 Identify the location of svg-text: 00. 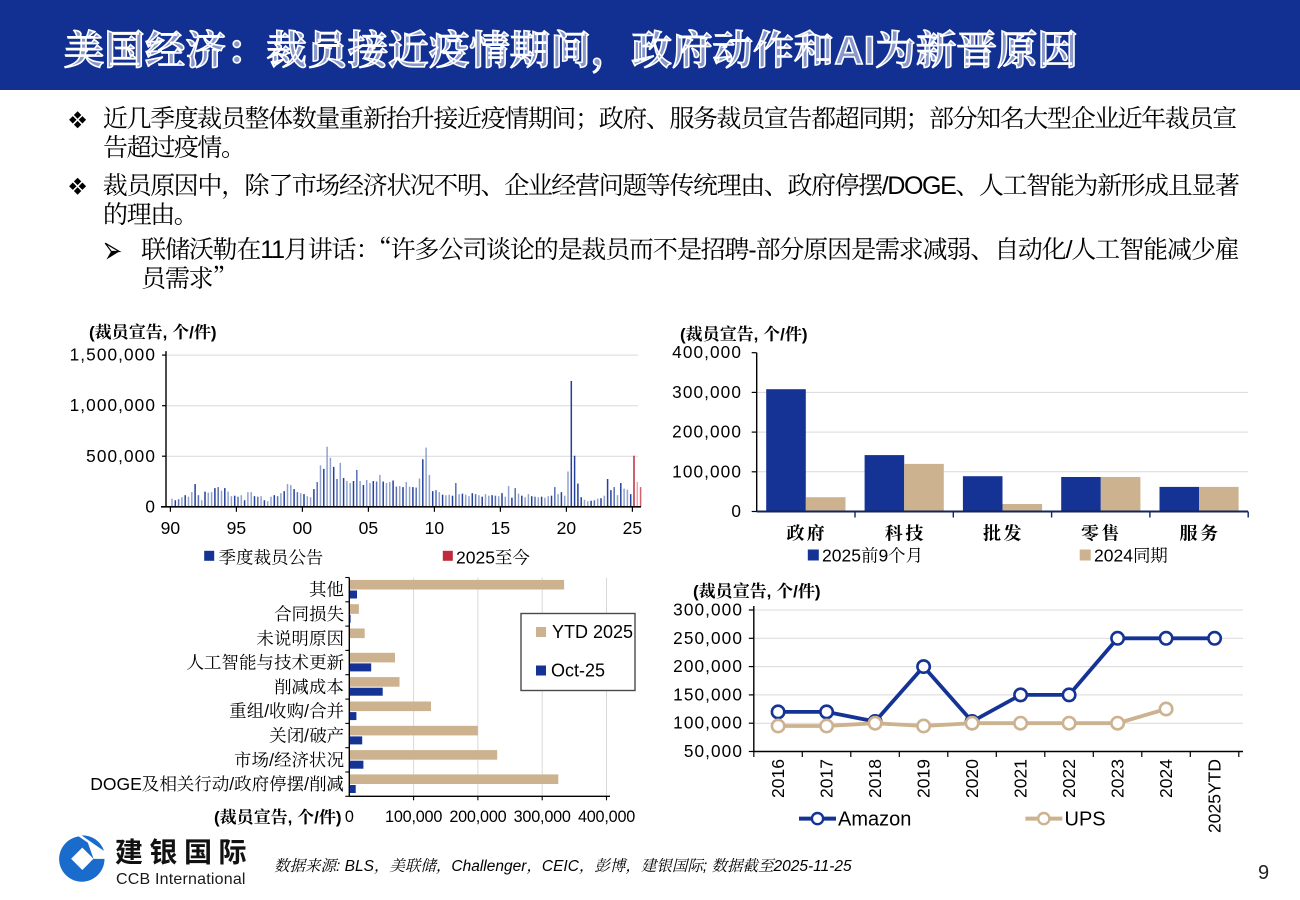
(303, 528).